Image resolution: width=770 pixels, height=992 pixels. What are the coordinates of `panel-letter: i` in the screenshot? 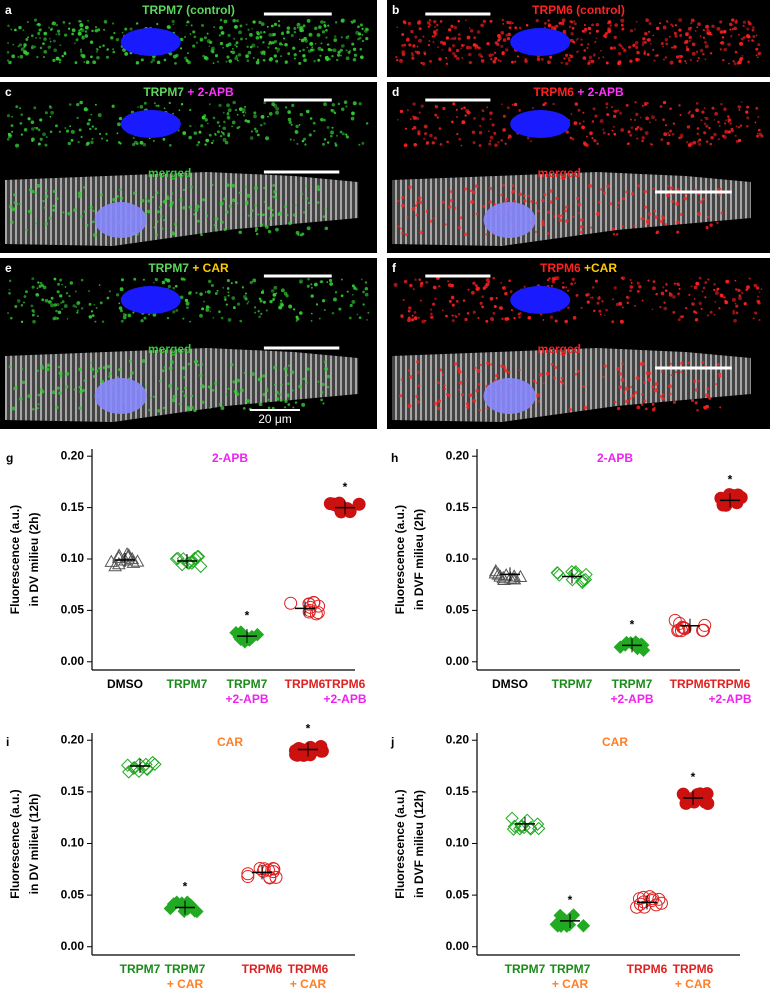 It's located at (7, 742).